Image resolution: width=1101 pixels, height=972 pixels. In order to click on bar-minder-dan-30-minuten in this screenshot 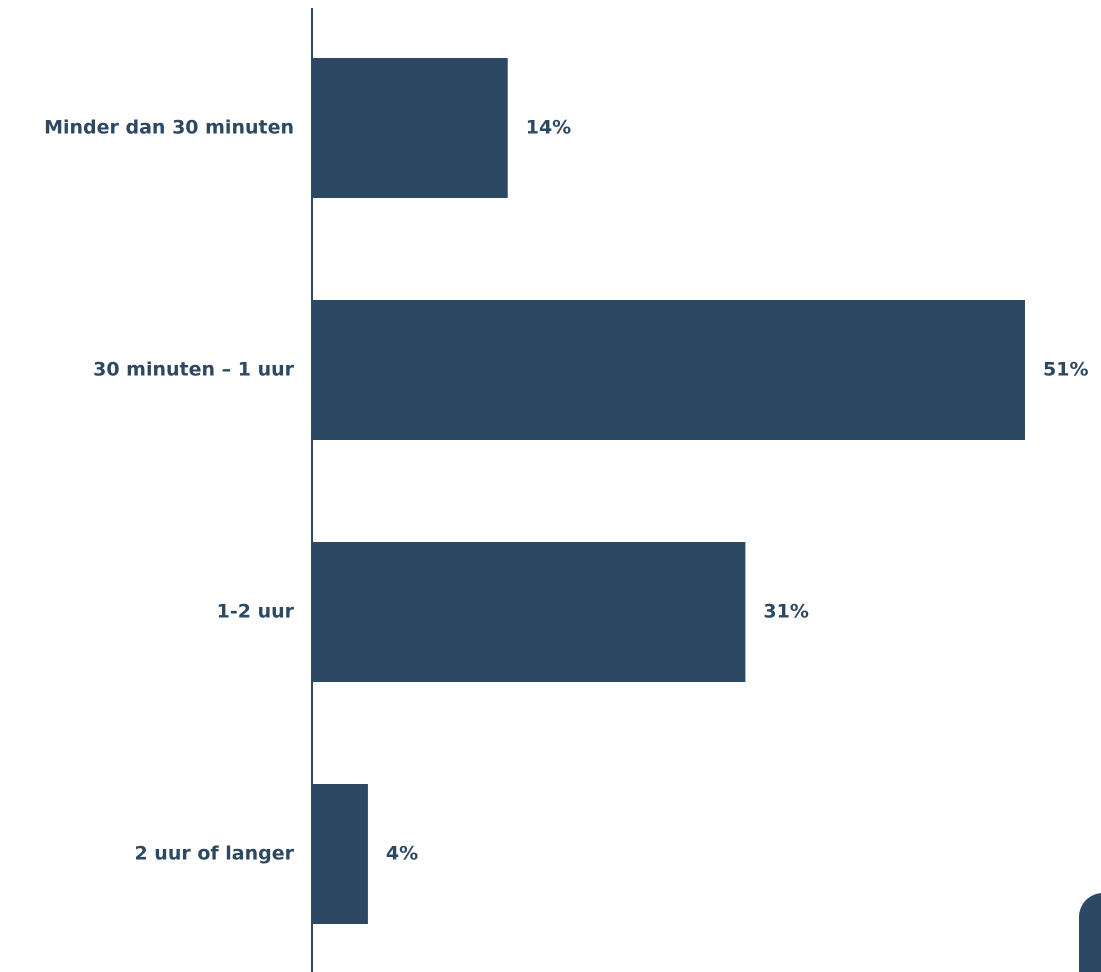, I will do `click(410, 128)`.